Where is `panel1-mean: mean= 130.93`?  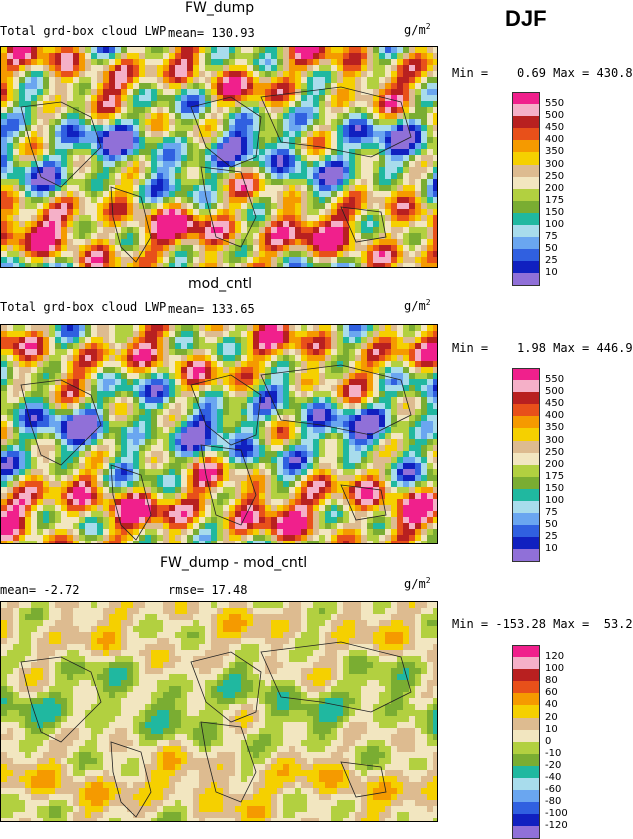 panel1-mean: mean= 130.93 is located at coordinates (211, 33).